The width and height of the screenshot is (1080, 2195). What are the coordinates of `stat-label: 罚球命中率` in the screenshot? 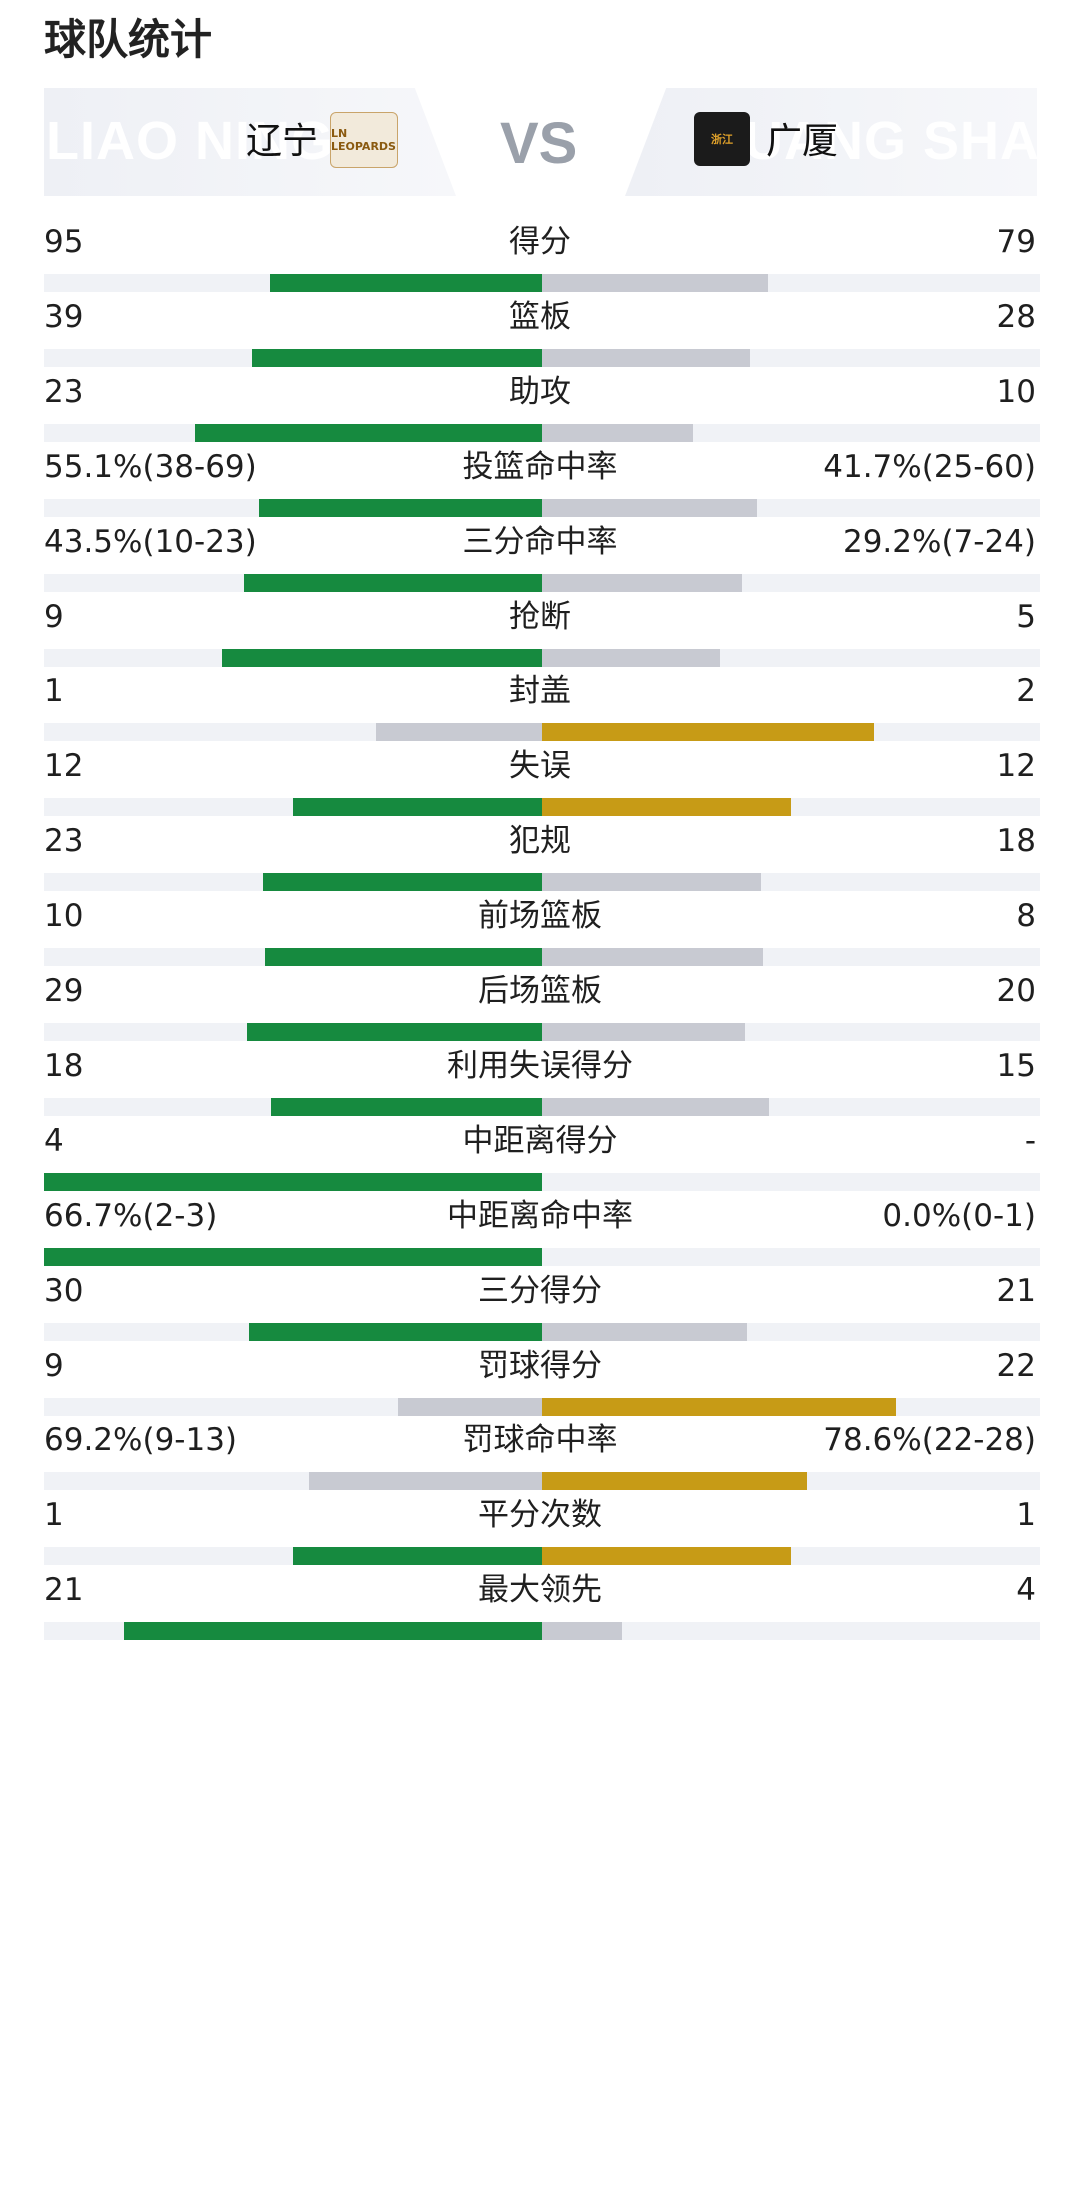 It's located at (540, 1440).